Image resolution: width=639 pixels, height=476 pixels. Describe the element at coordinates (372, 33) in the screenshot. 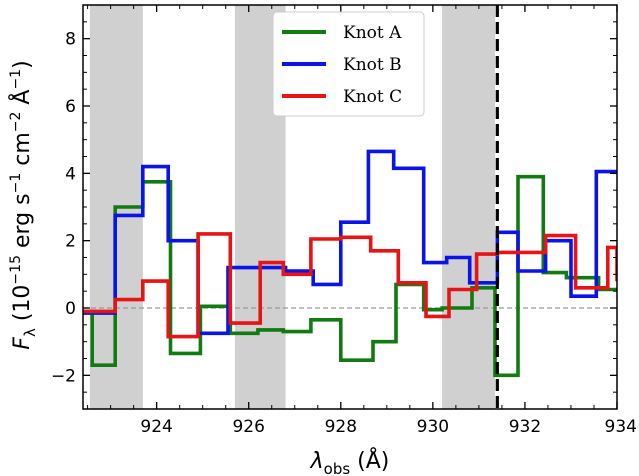

I see `legend-label: Knot A` at that location.